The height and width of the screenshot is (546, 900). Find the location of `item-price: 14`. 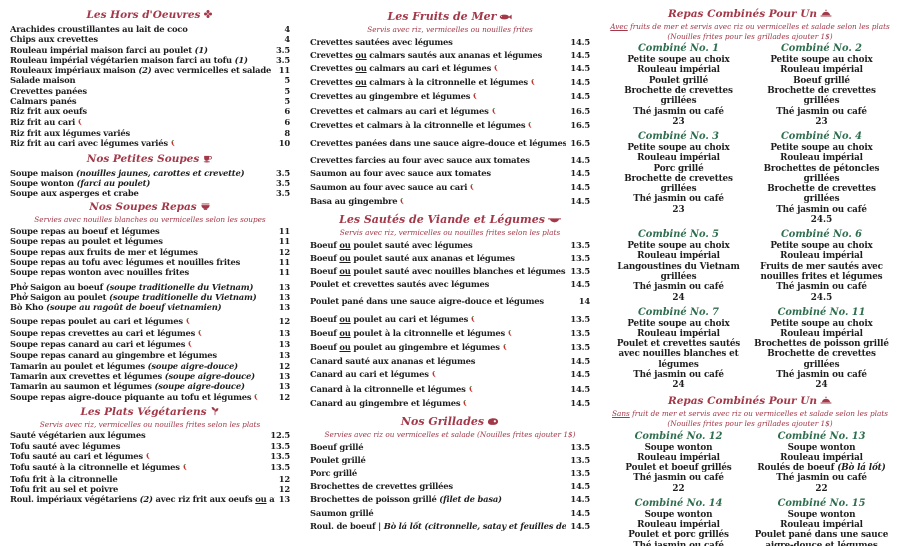

item-price: 14 is located at coordinates (584, 301).